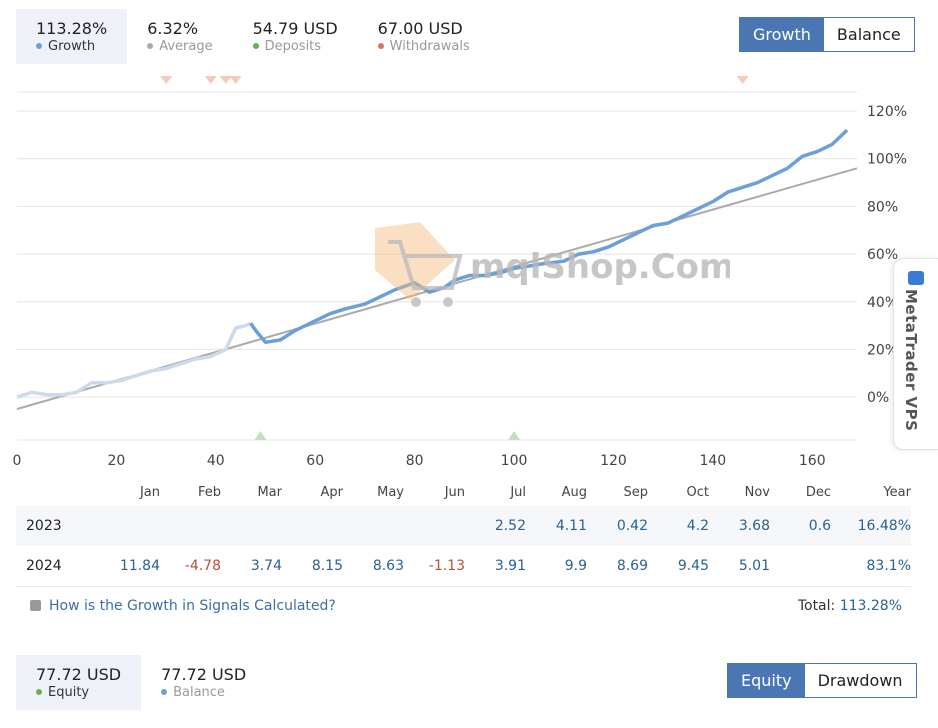  I want to click on x-tick-label: 140, so click(712, 461).